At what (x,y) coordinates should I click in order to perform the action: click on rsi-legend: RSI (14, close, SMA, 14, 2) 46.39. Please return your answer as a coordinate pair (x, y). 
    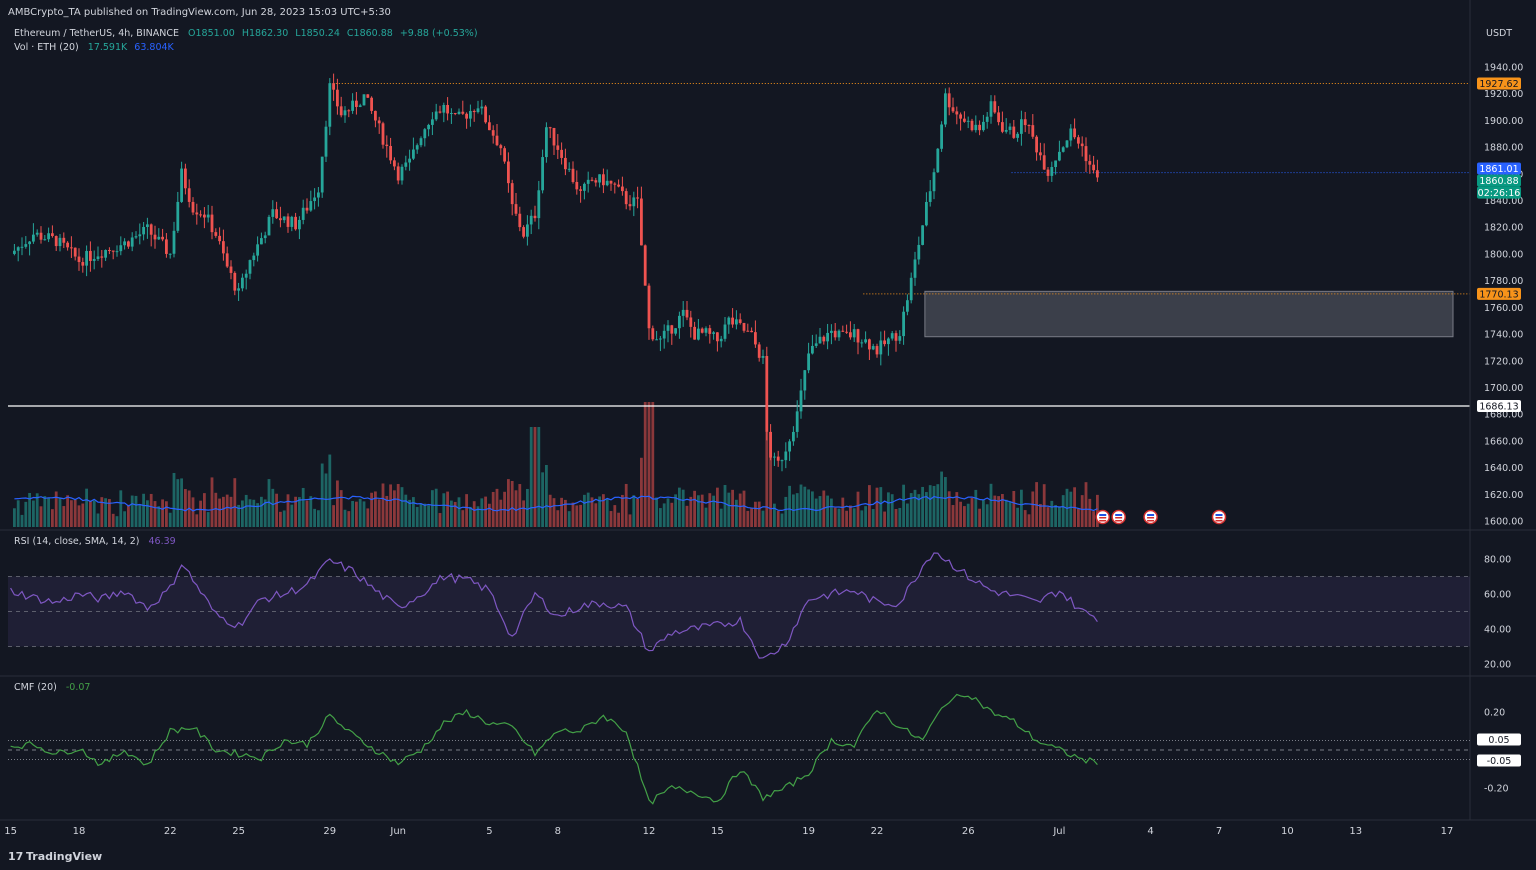
    Looking at the image, I should click on (95, 541).